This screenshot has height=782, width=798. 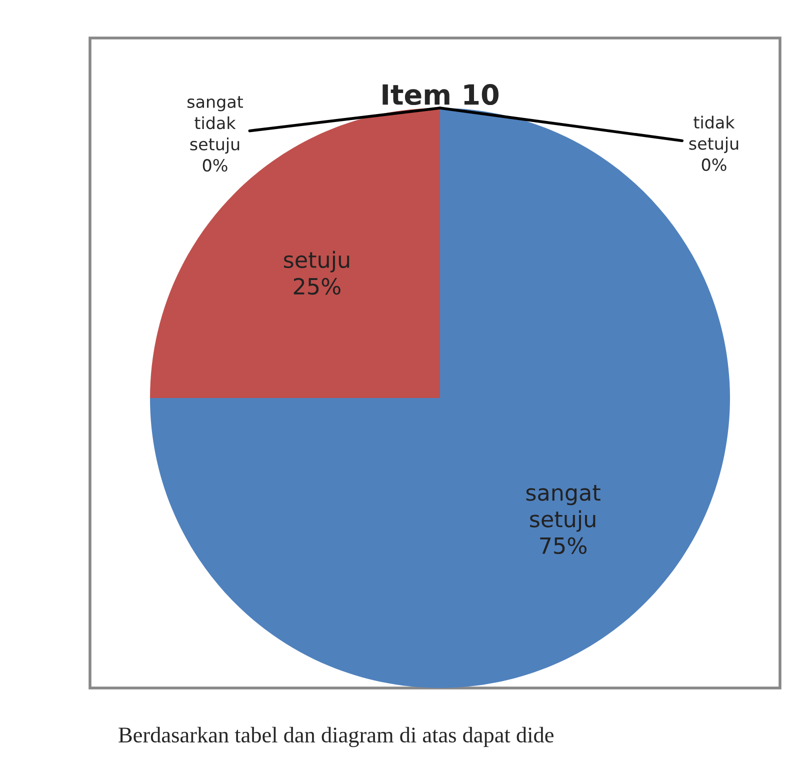 What do you see at coordinates (713, 135) in the screenshot?
I see `category-label: tidak setuju` at bounding box center [713, 135].